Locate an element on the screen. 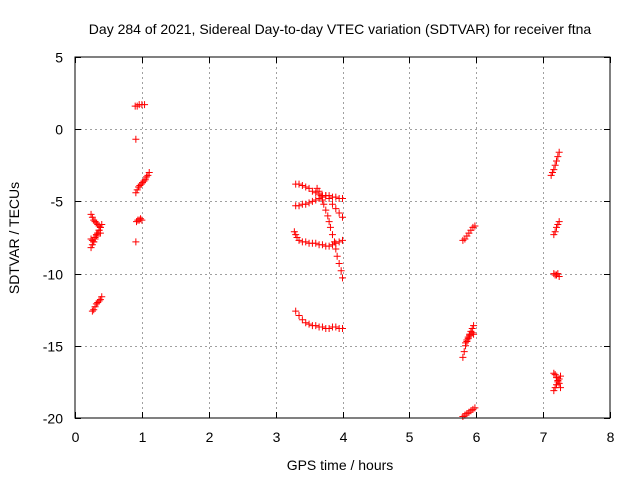 The width and height of the screenshot is (640, 480). y-tick-labels: 5 0 -5 -10 -15 -20 is located at coordinates (53, 238).